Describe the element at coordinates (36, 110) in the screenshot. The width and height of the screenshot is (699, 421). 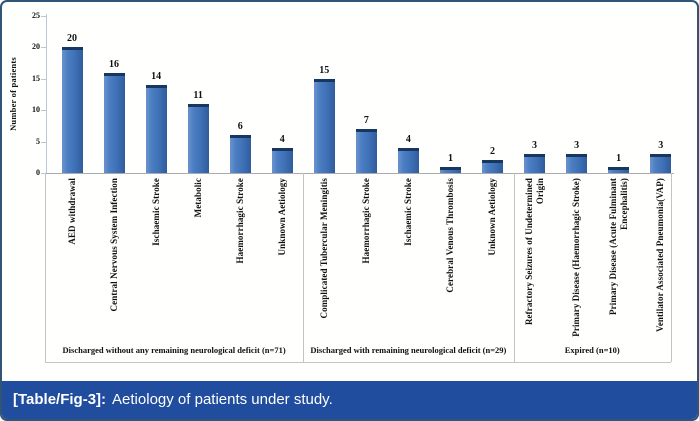
I see `y-tick-label: 10` at that location.